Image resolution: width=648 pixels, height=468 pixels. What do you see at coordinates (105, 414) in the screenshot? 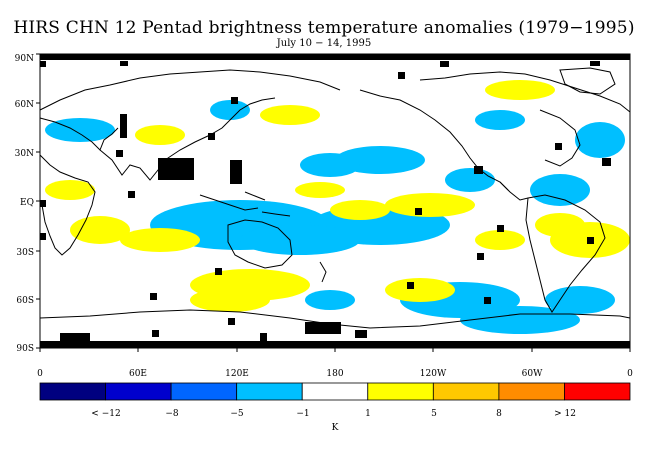
I see `colorbar-label: < −12` at bounding box center [105, 414].